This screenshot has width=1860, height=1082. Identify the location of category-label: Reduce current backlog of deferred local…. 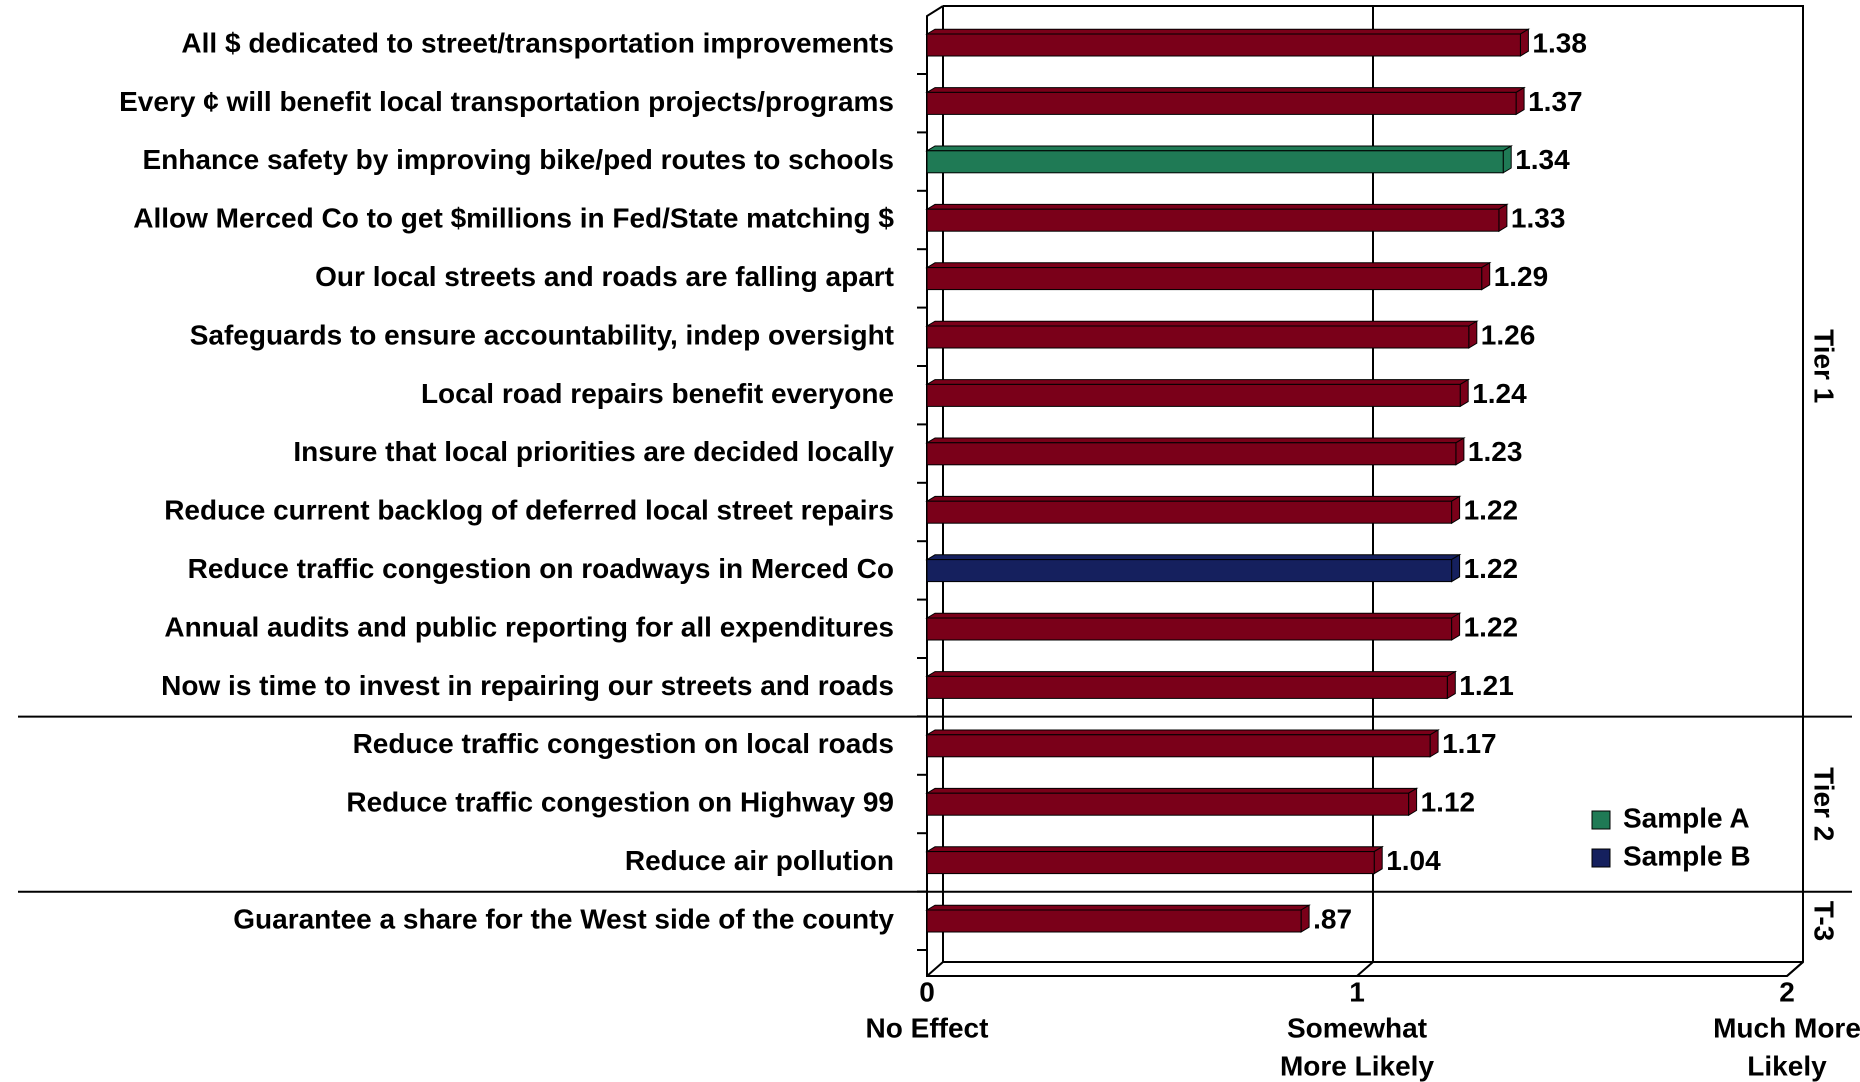
(529, 510).